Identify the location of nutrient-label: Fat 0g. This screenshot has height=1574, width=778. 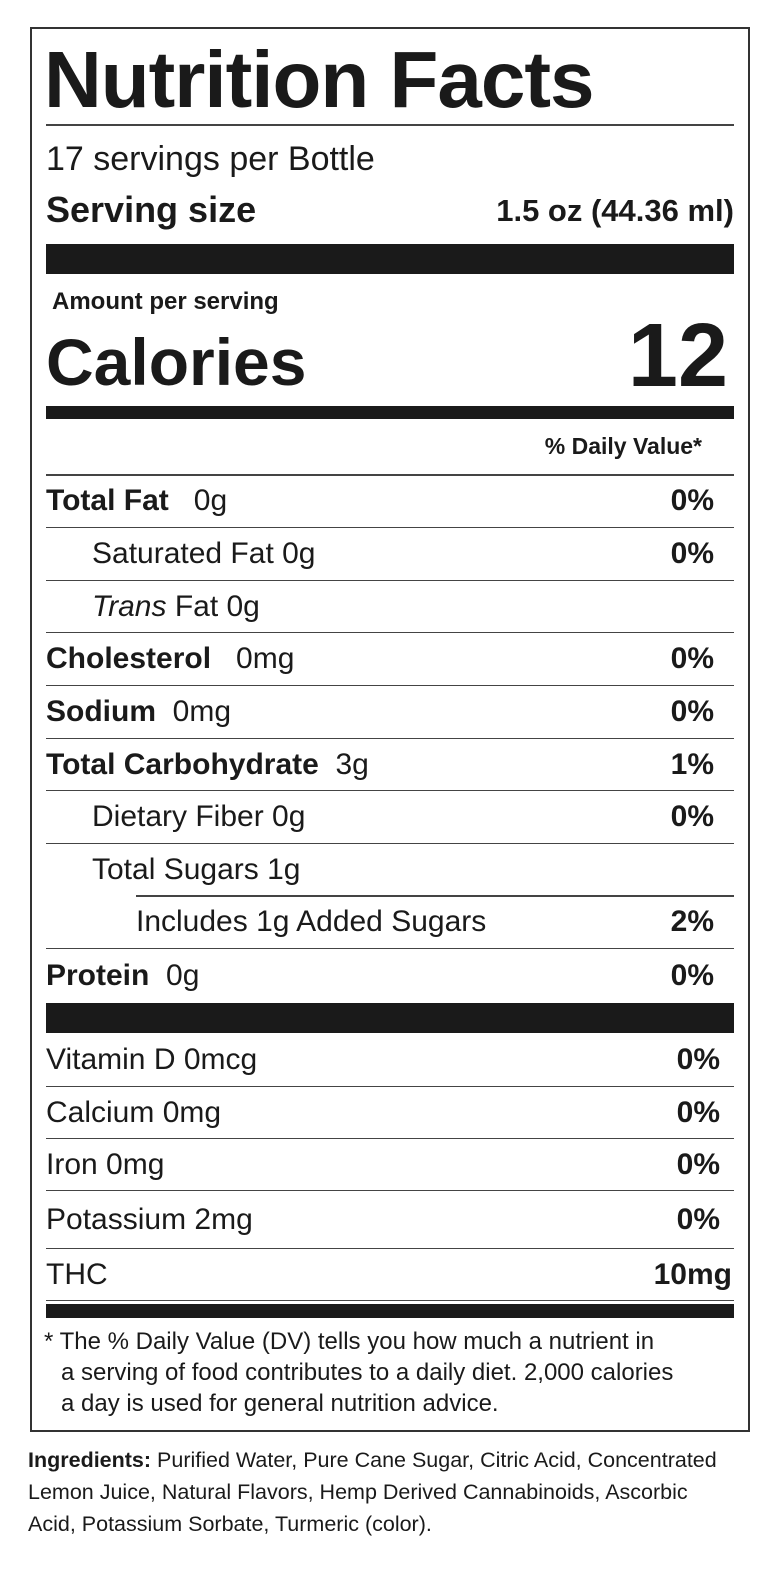
(217, 606).